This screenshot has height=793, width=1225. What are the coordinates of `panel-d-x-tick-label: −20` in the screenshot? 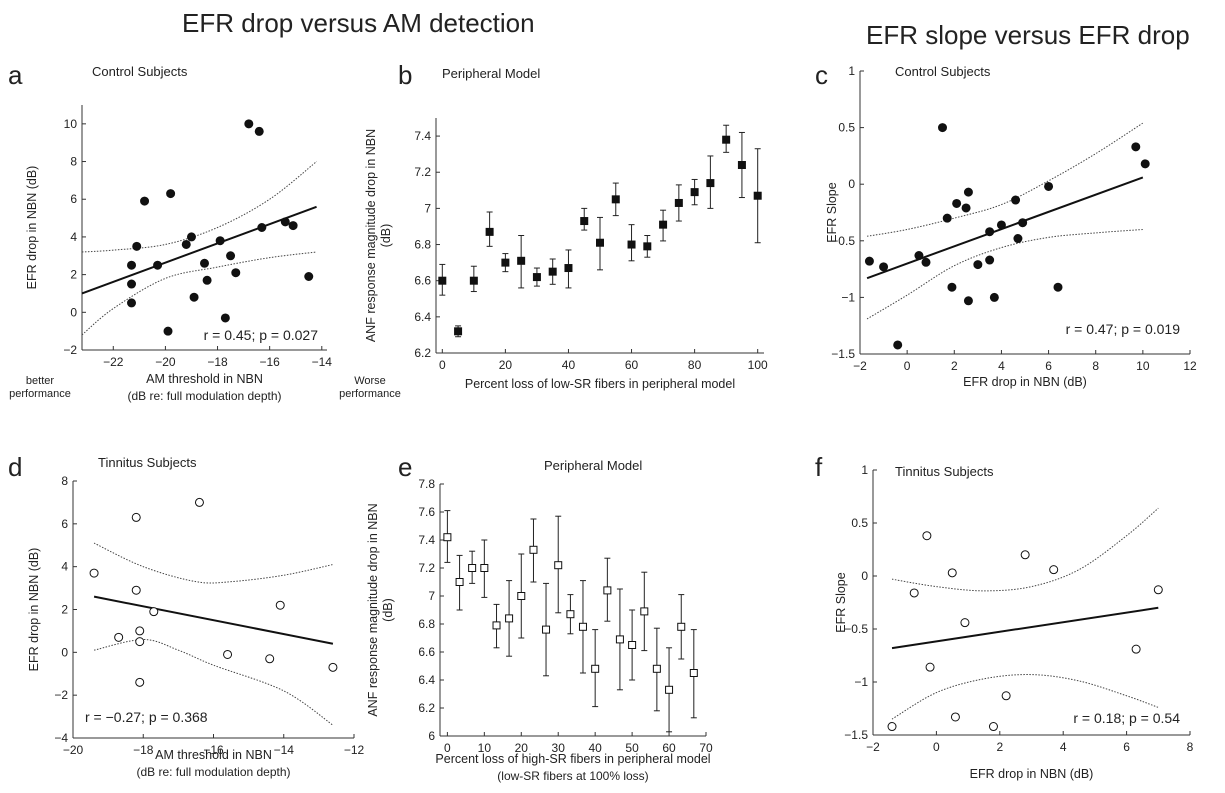 It's located at (73, 750).